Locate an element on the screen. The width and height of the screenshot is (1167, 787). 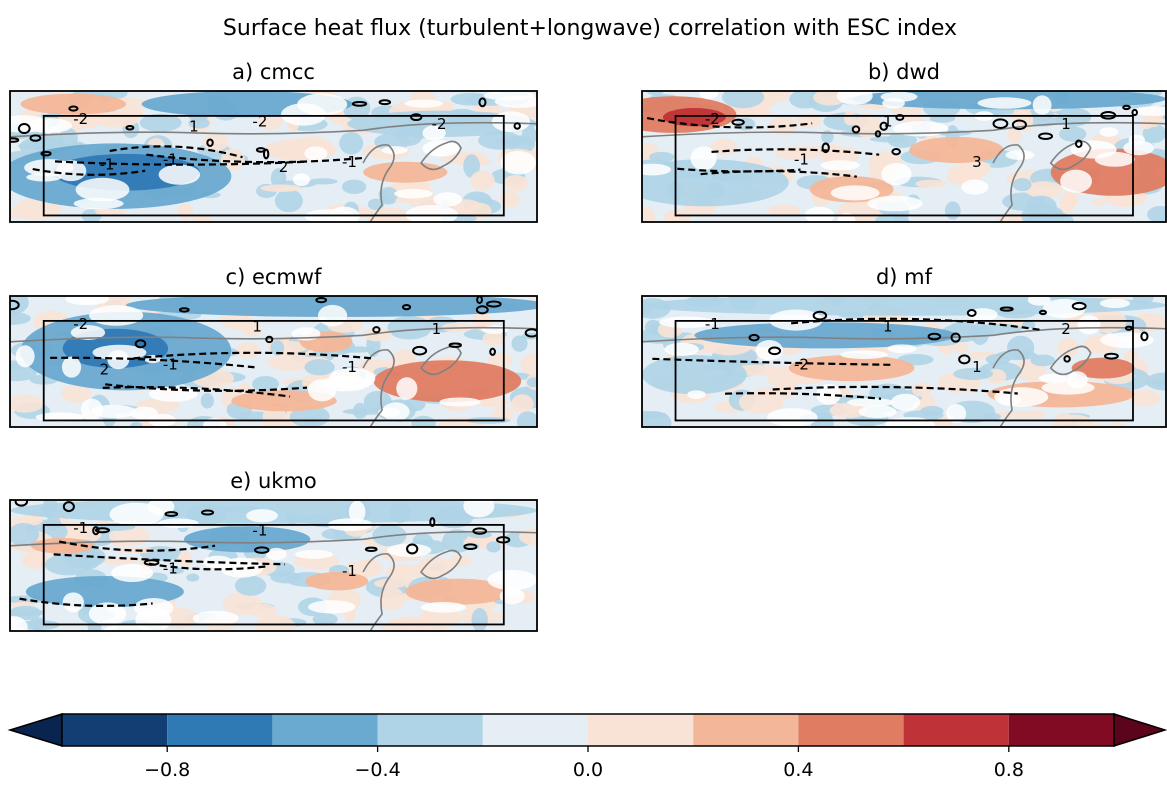
panel-field: -2 -1 1 -1 1 2 is located at coordinates (273, 361).